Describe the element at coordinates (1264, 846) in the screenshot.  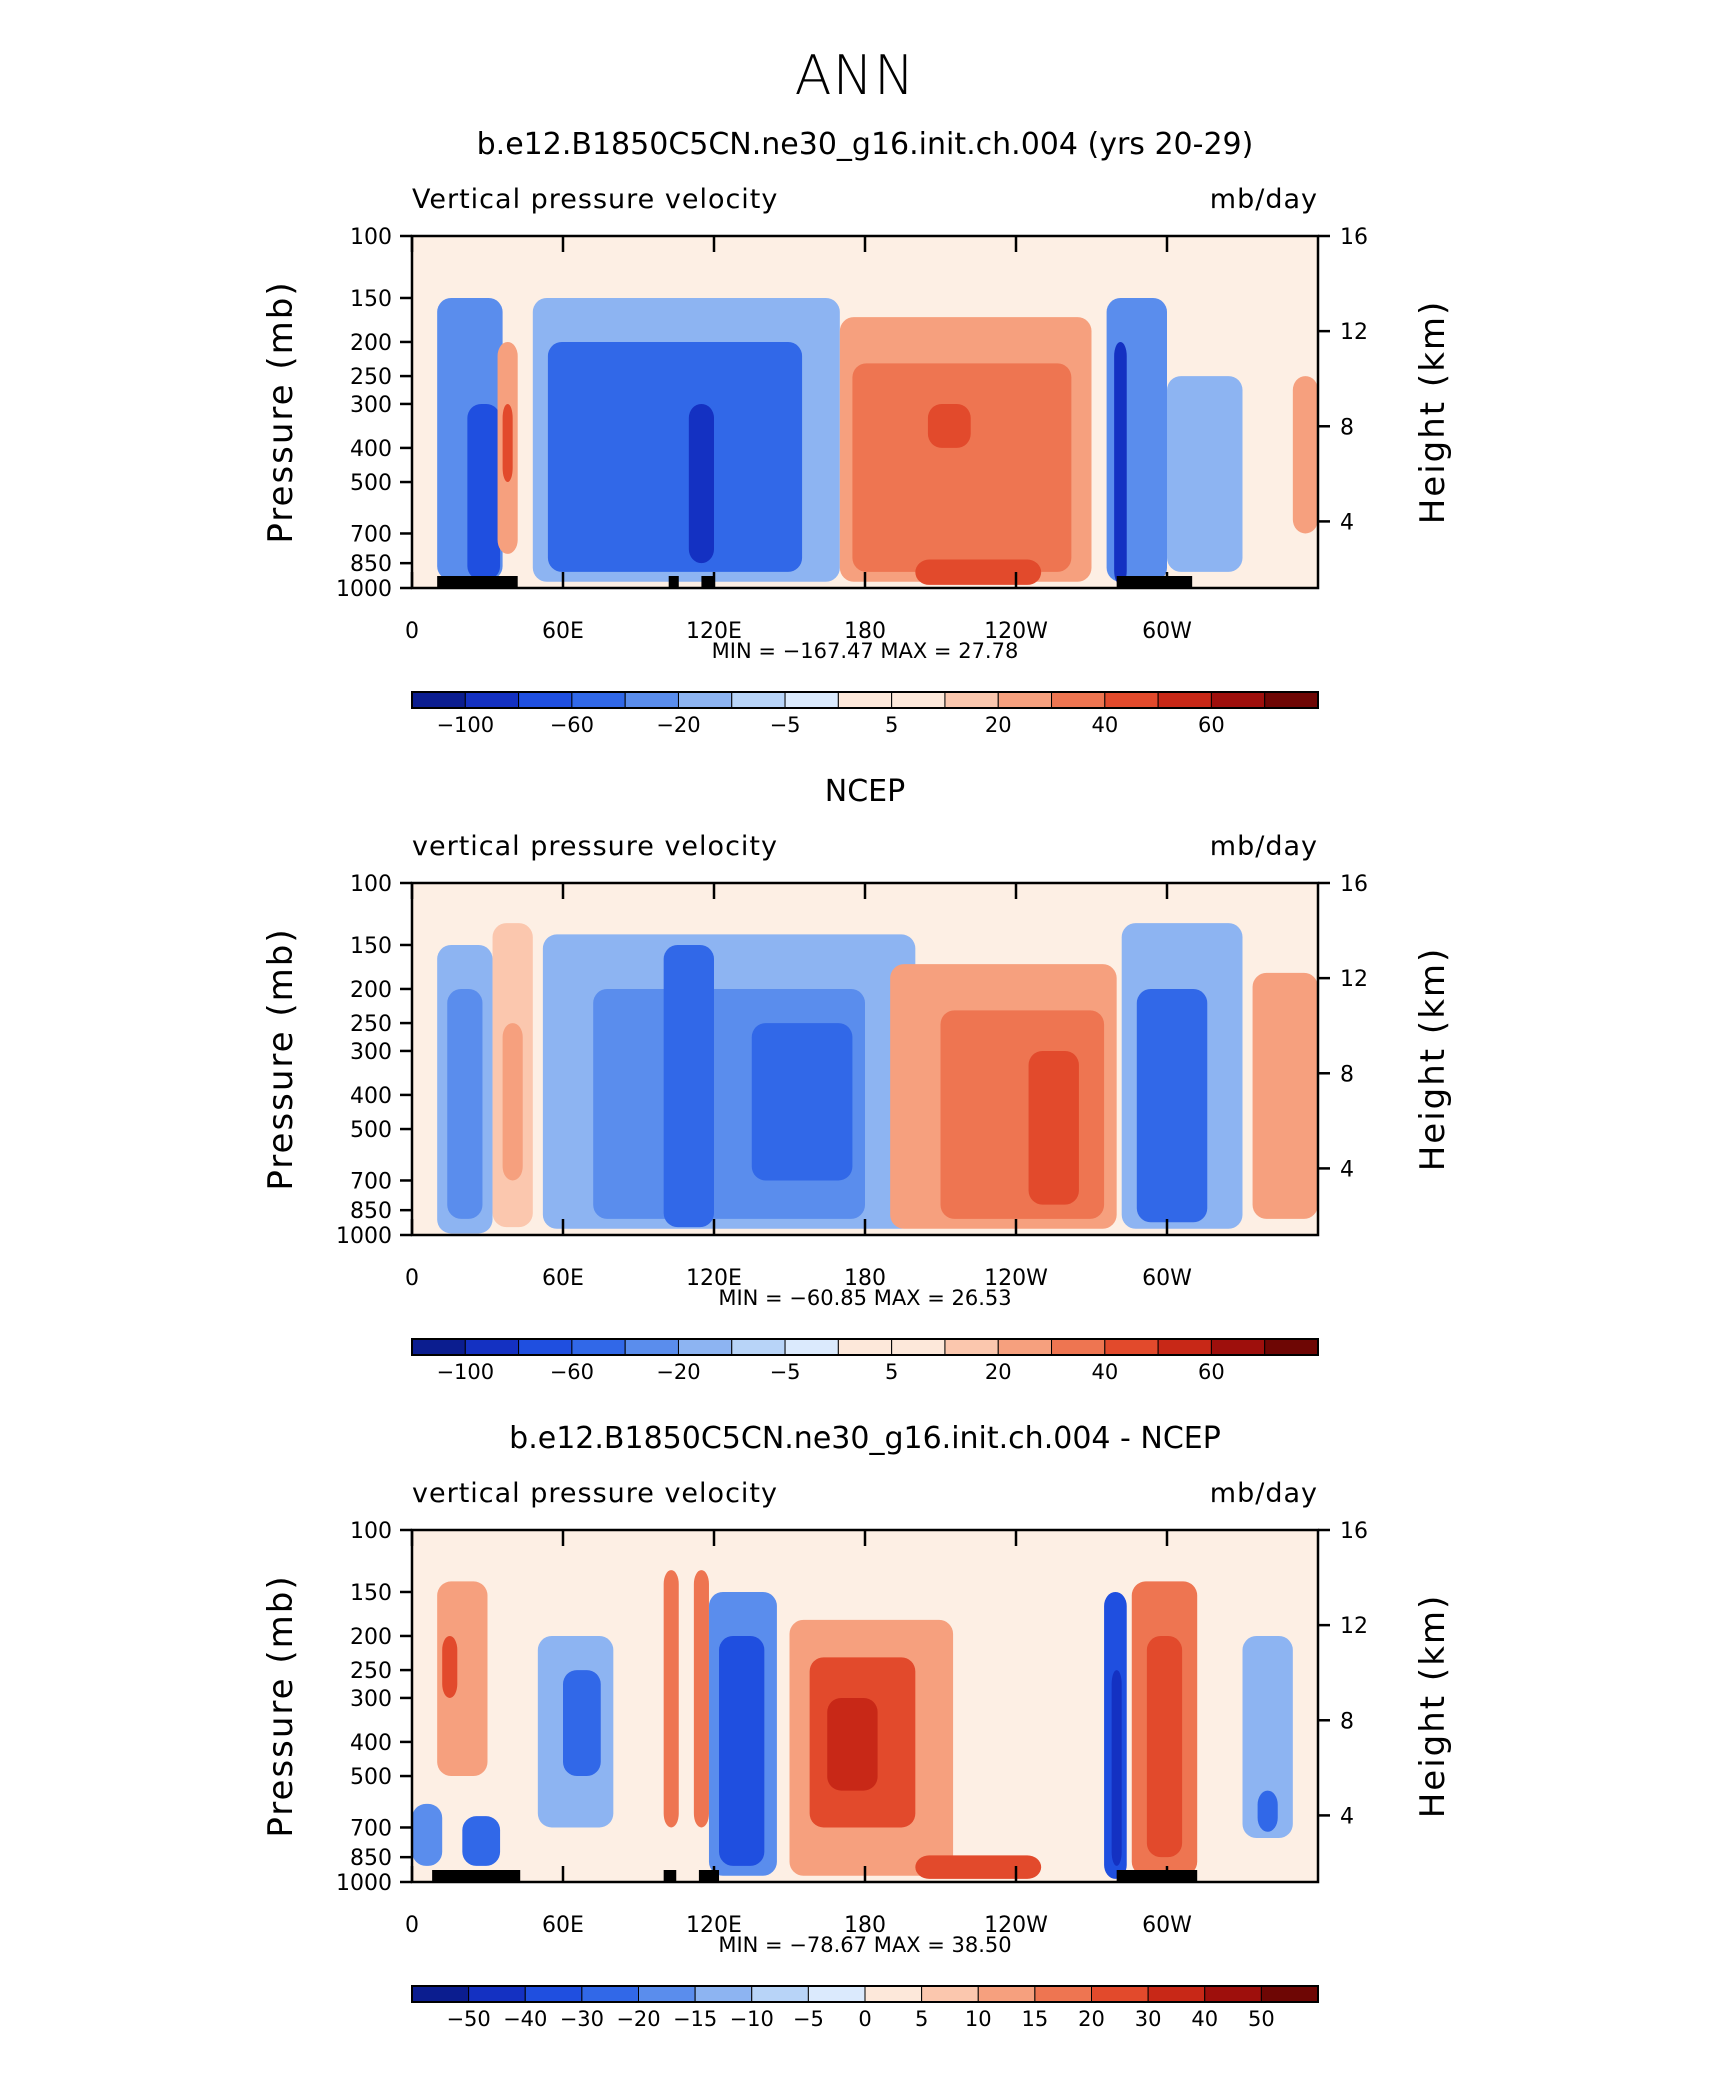
I see `units-label: mb/day` at that location.